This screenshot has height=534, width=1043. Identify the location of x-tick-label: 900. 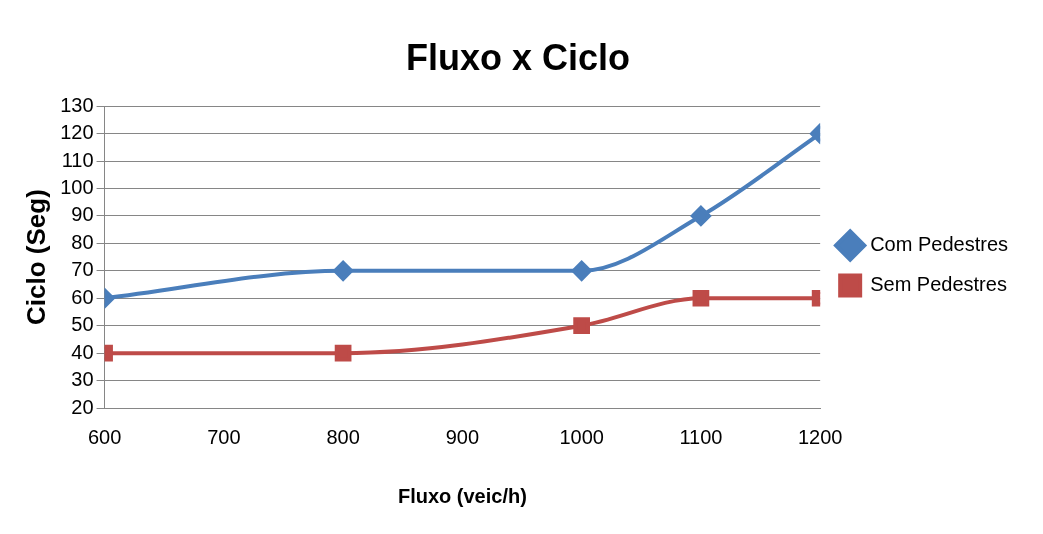
(462, 436).